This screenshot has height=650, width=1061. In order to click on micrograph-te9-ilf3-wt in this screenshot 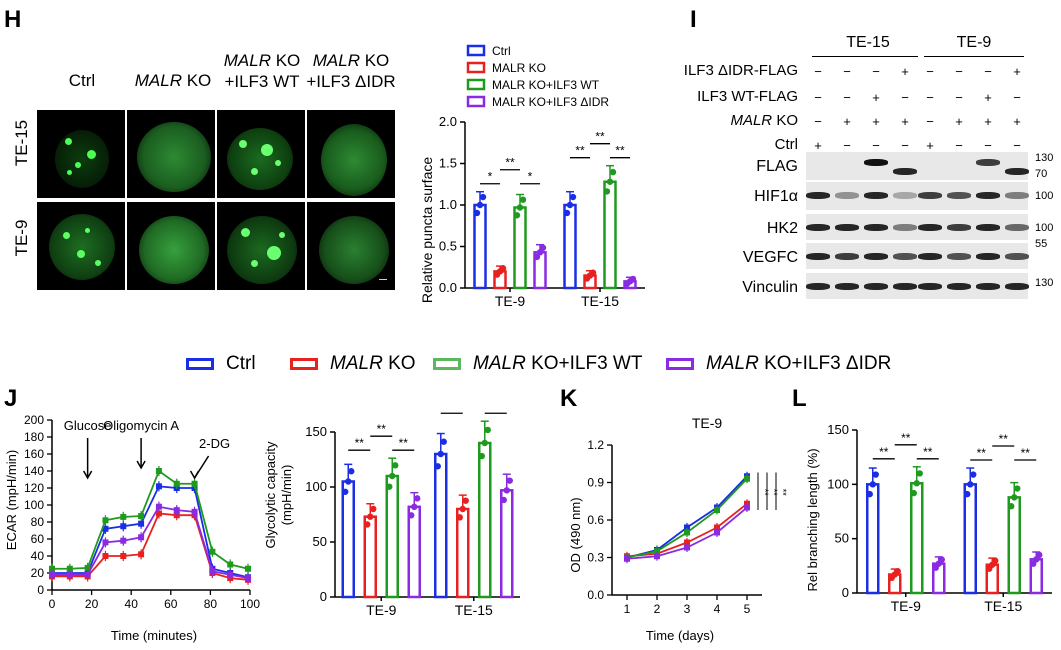, I will do `click(261, 246)`.